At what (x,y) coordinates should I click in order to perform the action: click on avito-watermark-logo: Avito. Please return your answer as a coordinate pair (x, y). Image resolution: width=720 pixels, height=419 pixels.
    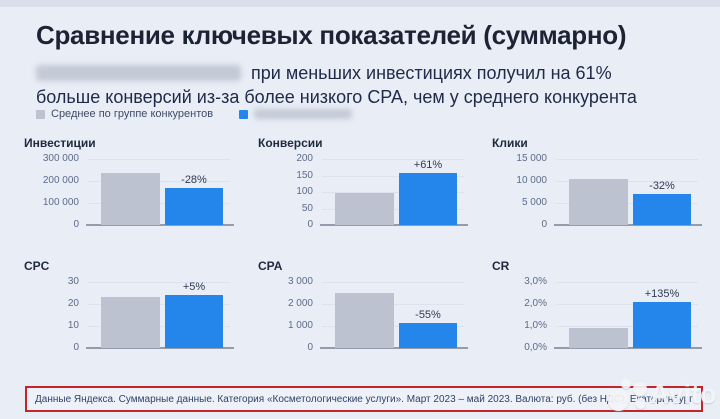
    Looking at the image, I should click on (662, 396).